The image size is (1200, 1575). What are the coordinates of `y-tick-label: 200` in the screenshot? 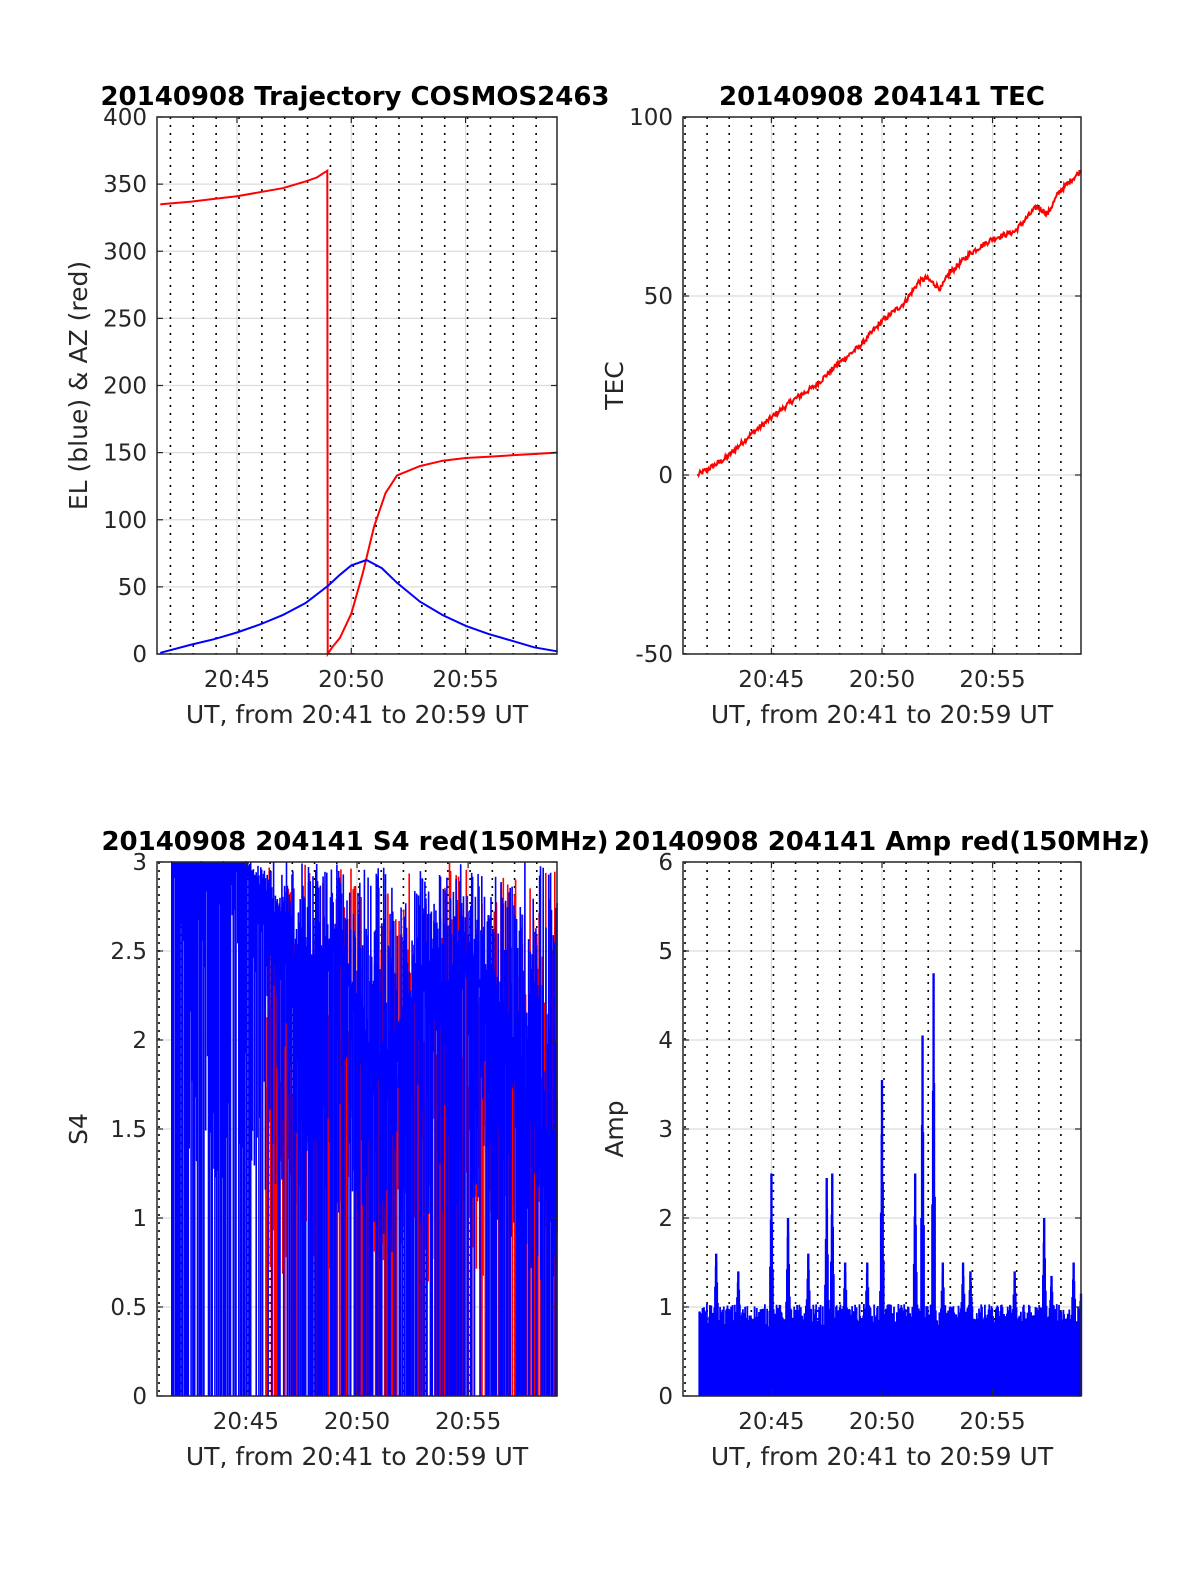 It's located at (125, 387).